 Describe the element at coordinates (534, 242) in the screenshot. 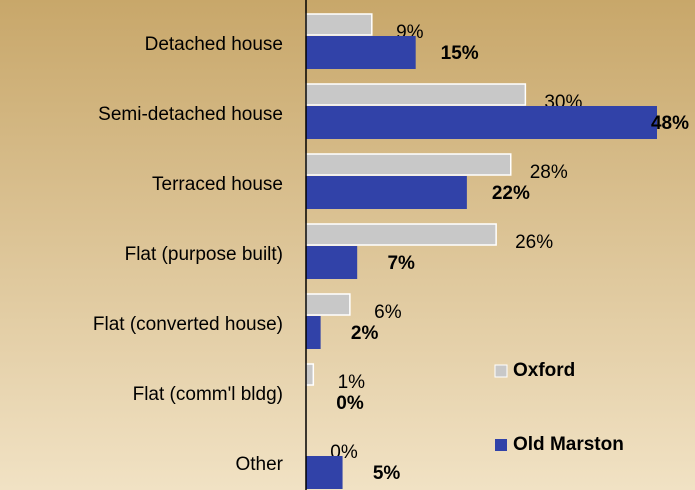

I see `value-label: 26%` at that location.